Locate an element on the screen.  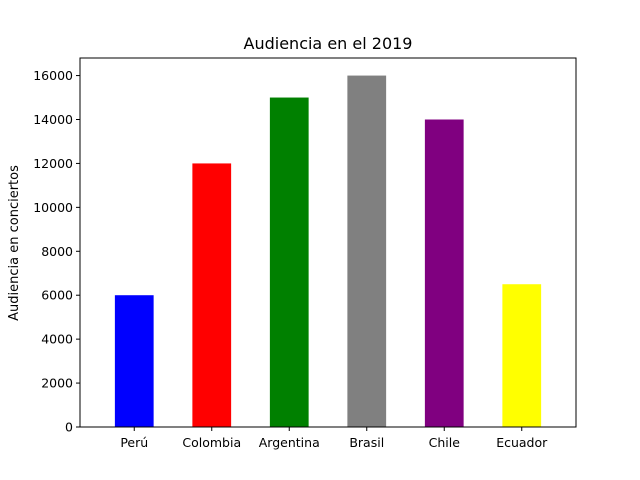
x-tick-label: Argentina is located at coordinates (289, 442).